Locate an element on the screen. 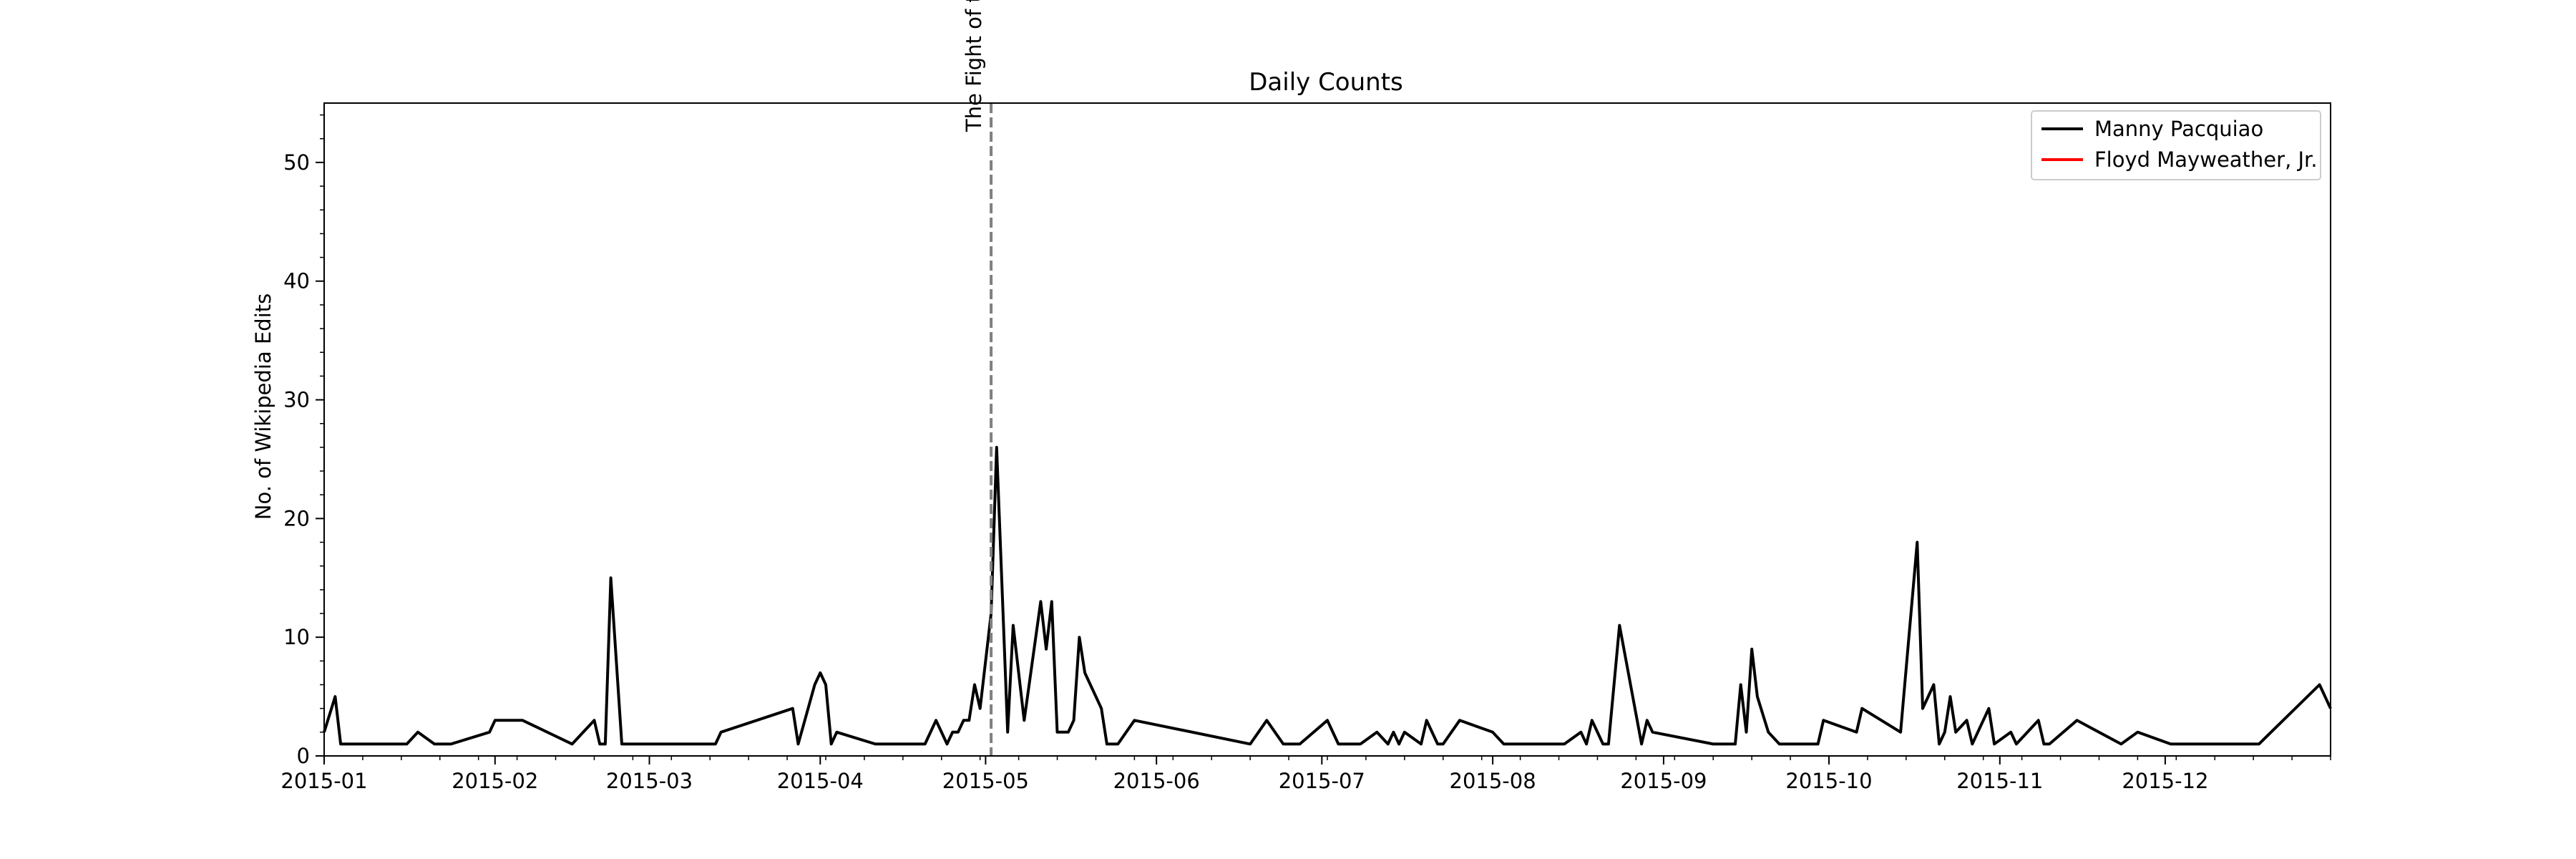 This screenshot has height=859, width=2576. chart-title: Daily Counts is located at coordinates (1326, 82).